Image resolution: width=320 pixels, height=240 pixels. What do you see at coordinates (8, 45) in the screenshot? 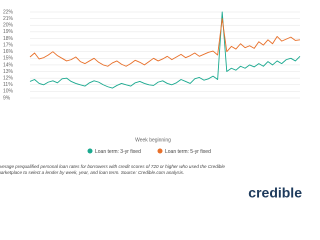
I see `y-tick-label: 17%` at bounding box center [8, 45].